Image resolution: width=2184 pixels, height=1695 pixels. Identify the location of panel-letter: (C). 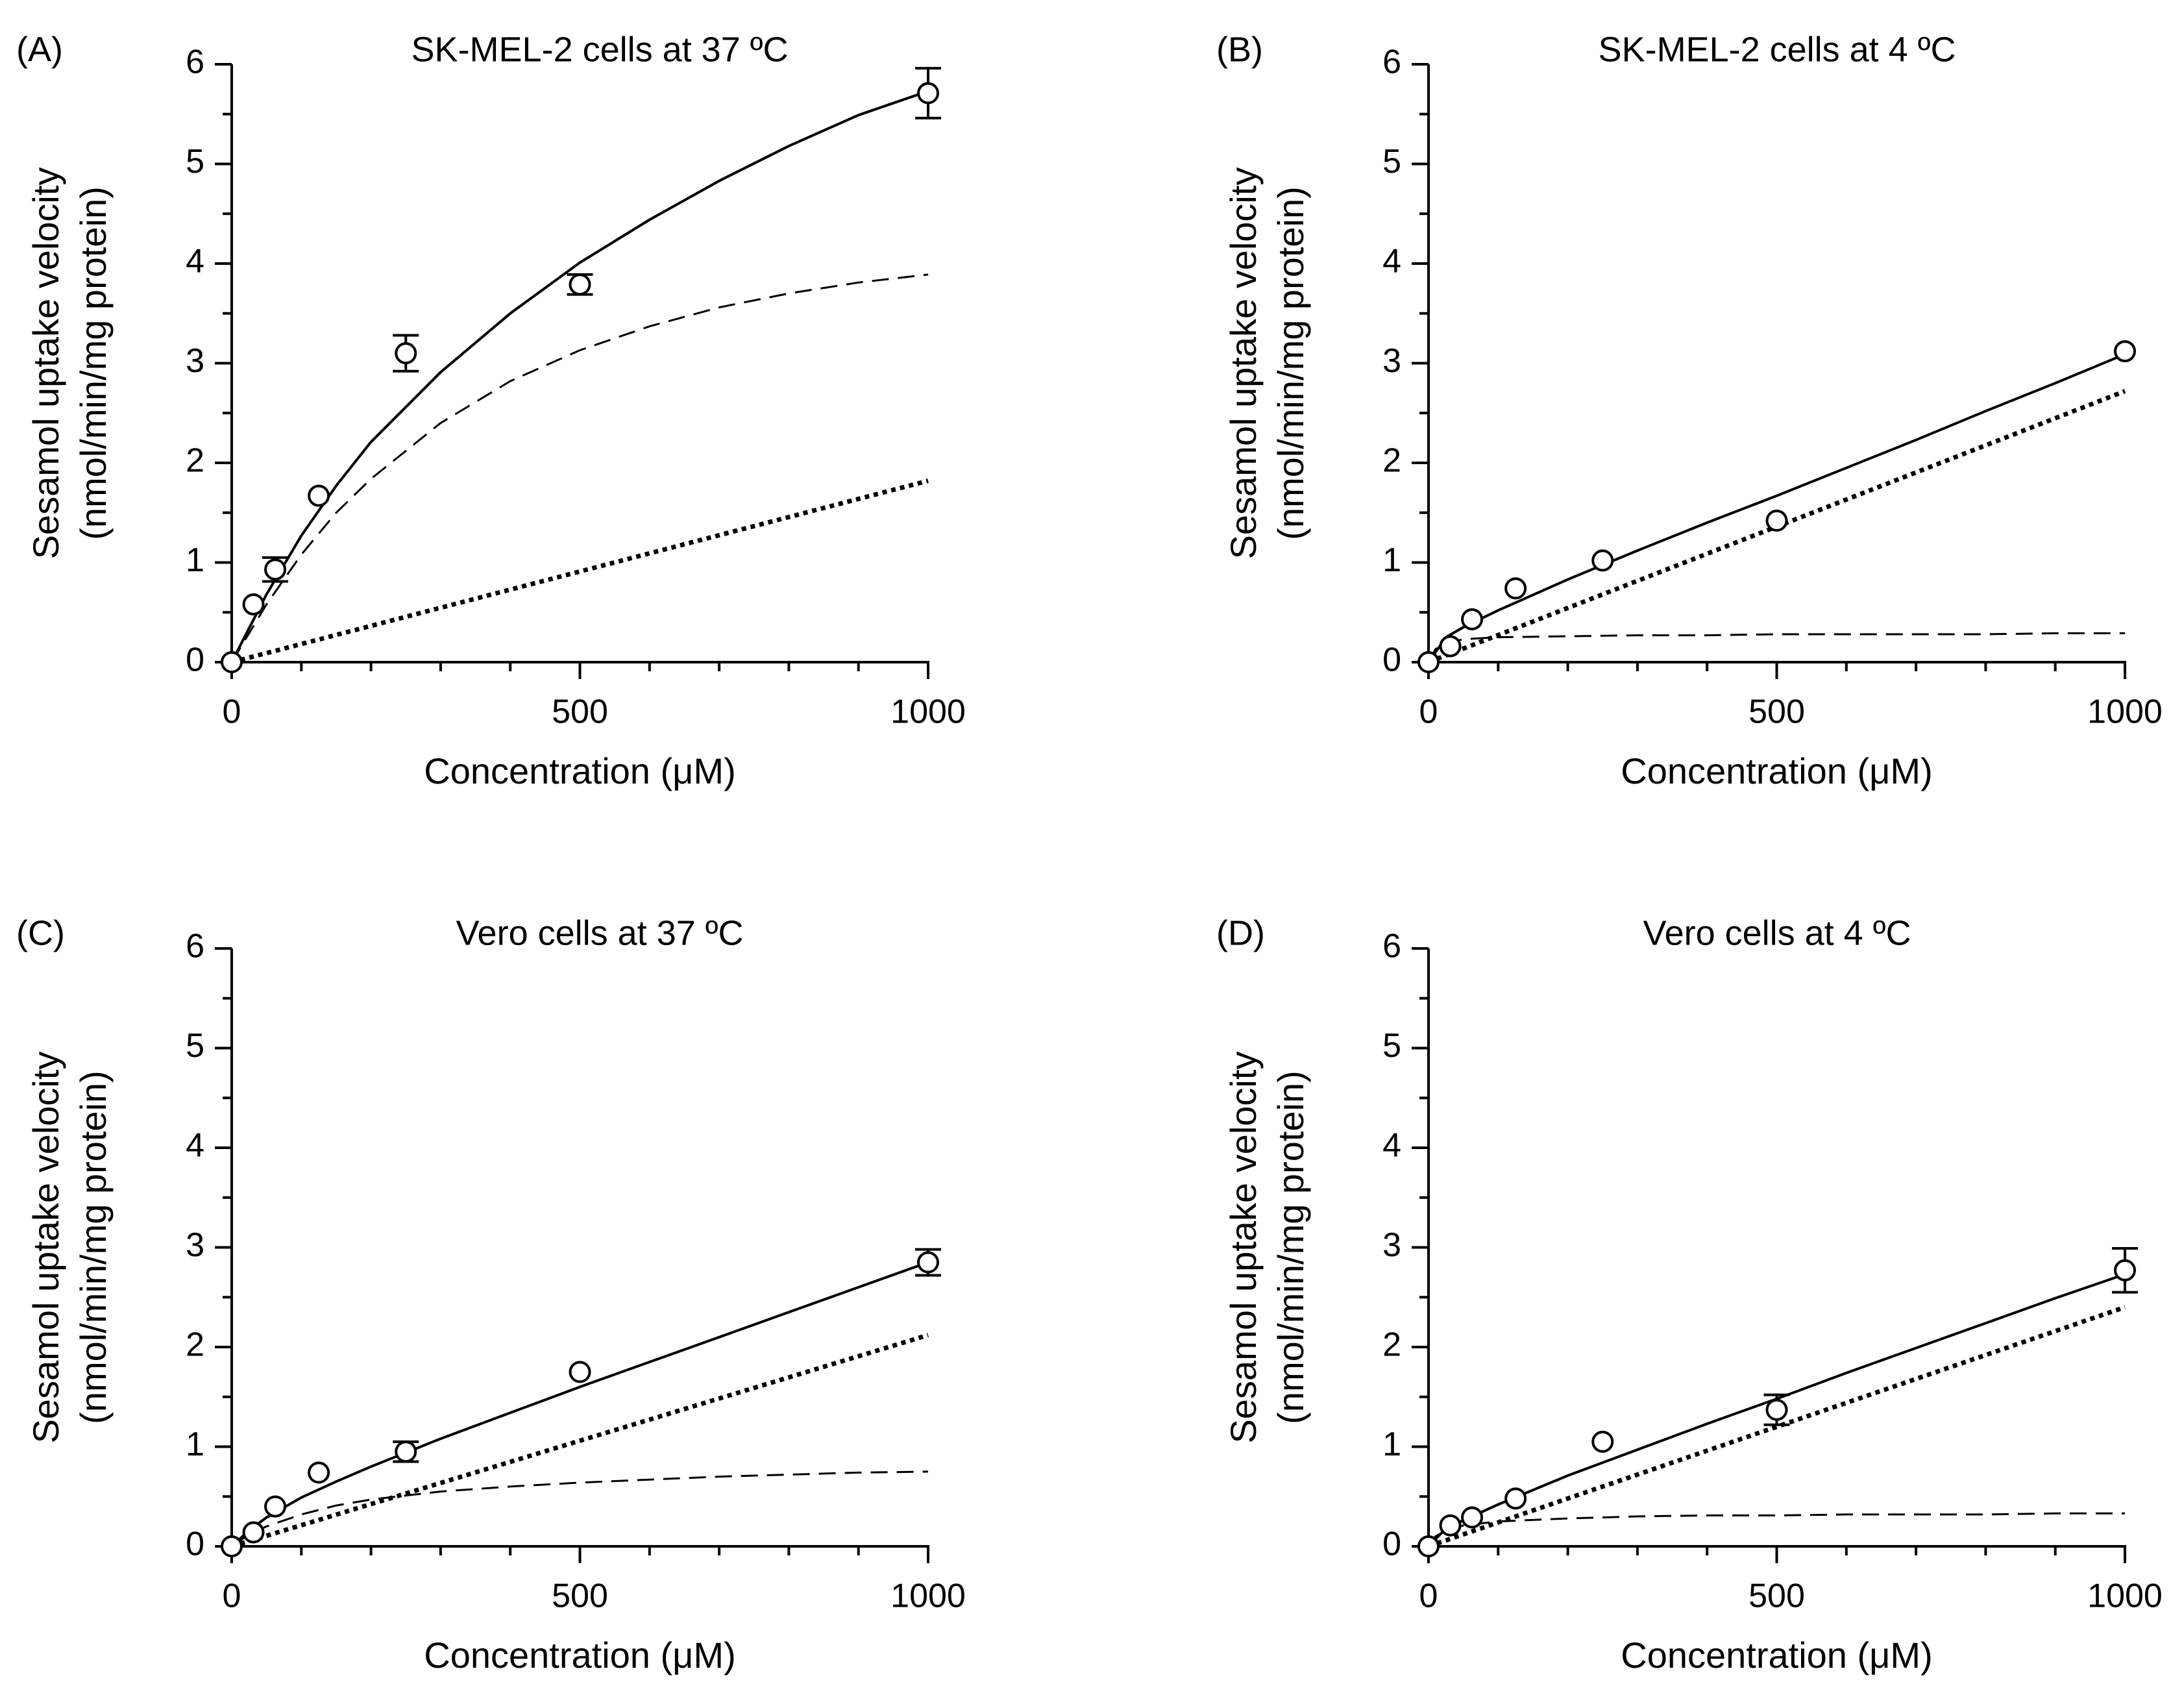
(40, 932).